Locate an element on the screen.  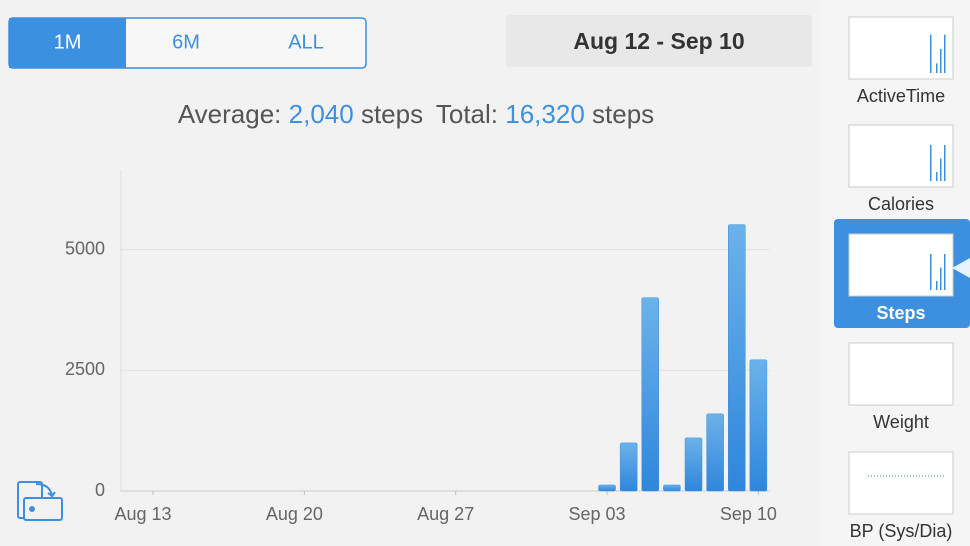
y-tick-label: 2500 is located at coordinates (85, 369).